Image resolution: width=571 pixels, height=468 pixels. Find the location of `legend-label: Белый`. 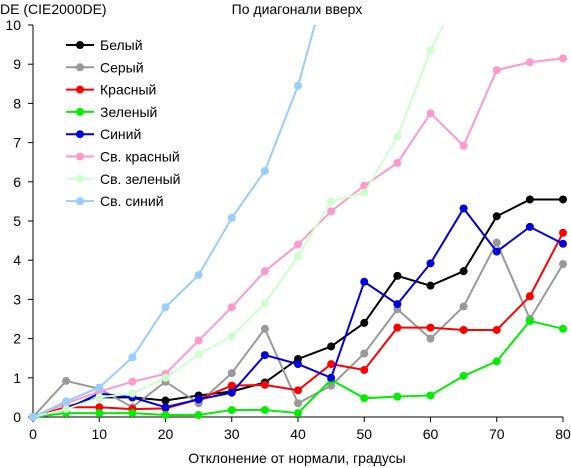

legend-label: Белый is located at coordinates (121, 45).